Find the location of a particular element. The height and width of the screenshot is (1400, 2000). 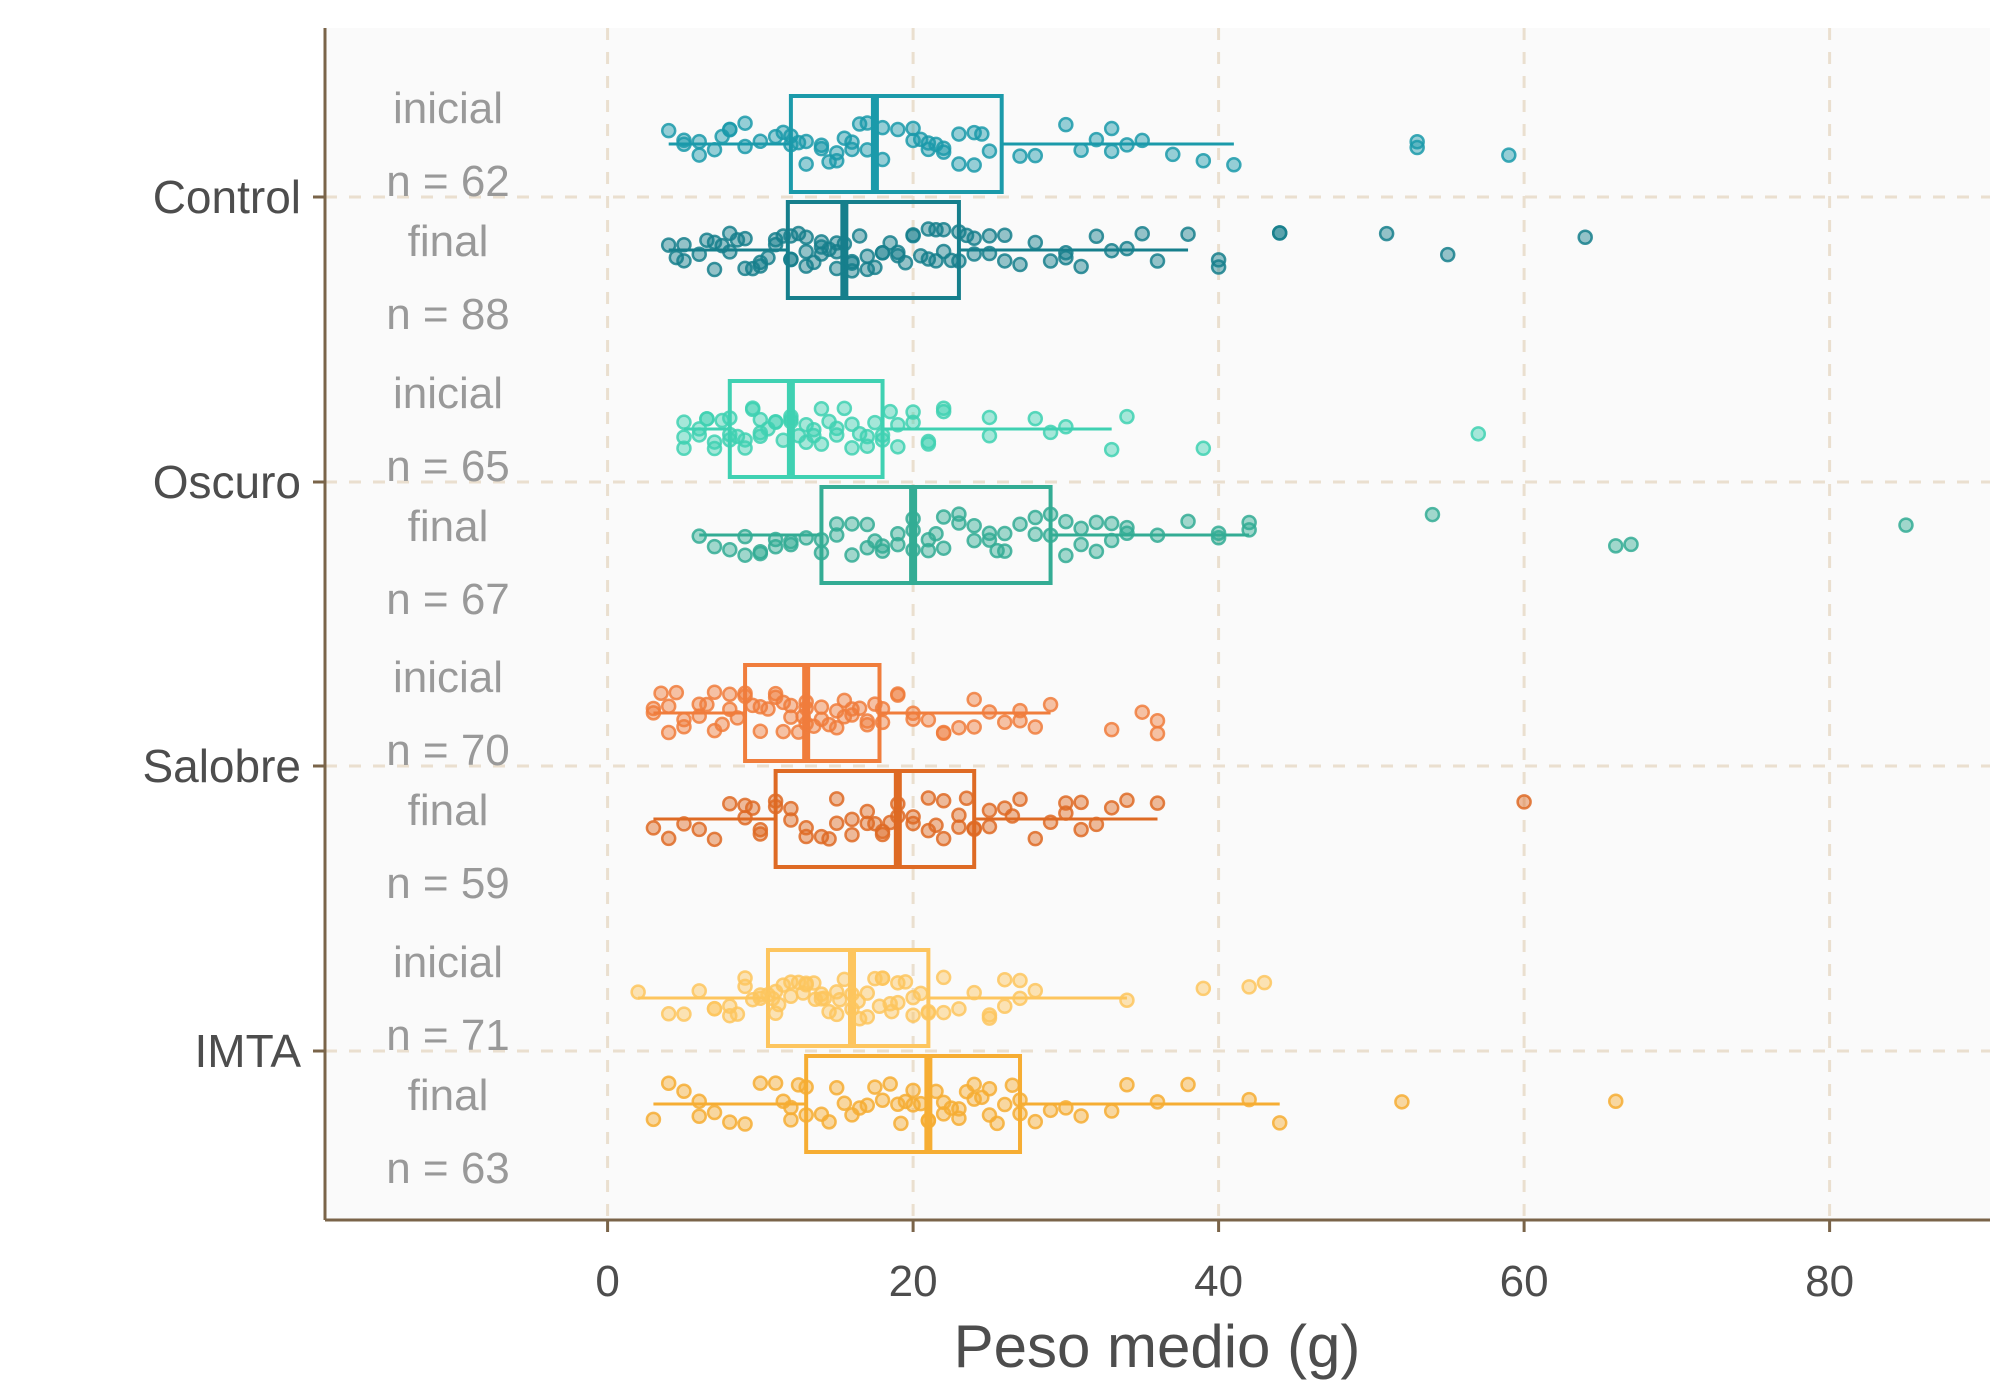

series-imta-final: final n = 63 is located at coordinates (1005, 1123).